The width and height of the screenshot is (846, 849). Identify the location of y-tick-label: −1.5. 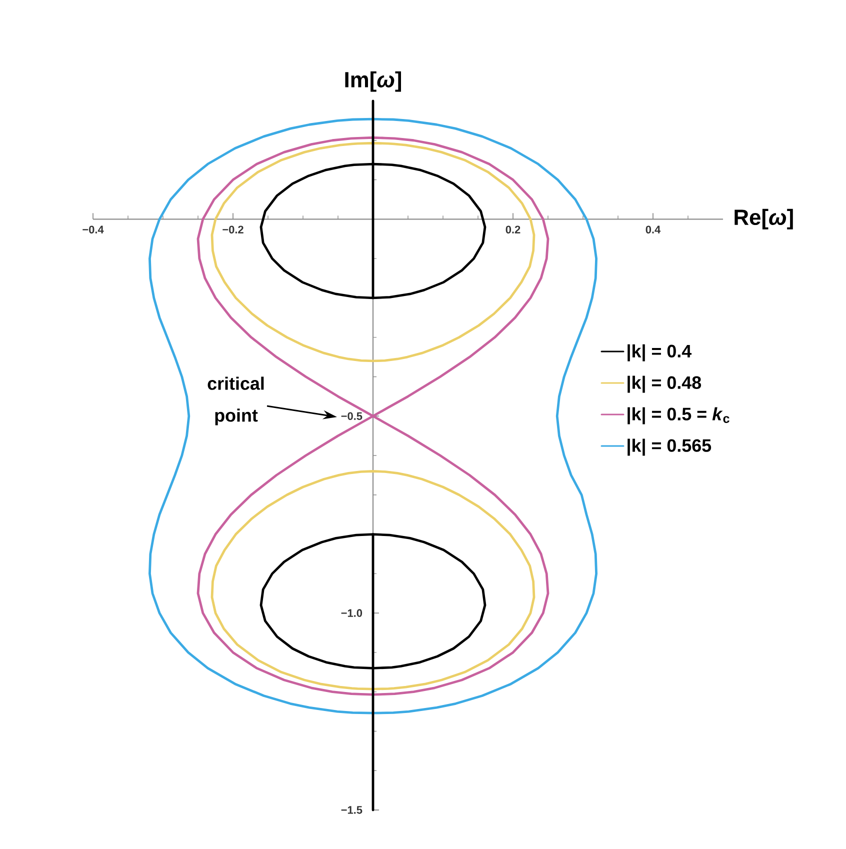
(351, 810).